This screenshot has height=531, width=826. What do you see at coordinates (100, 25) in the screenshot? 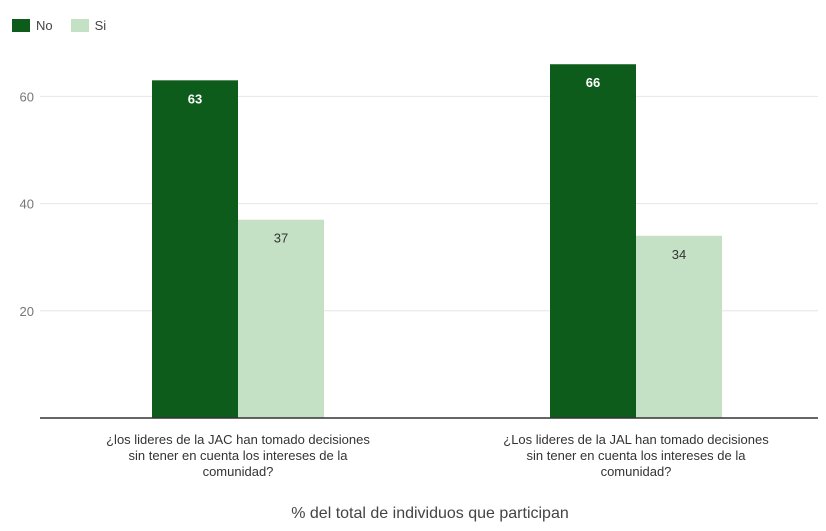
I see `legend-label-si: Si` at bounding box center [100, 25].